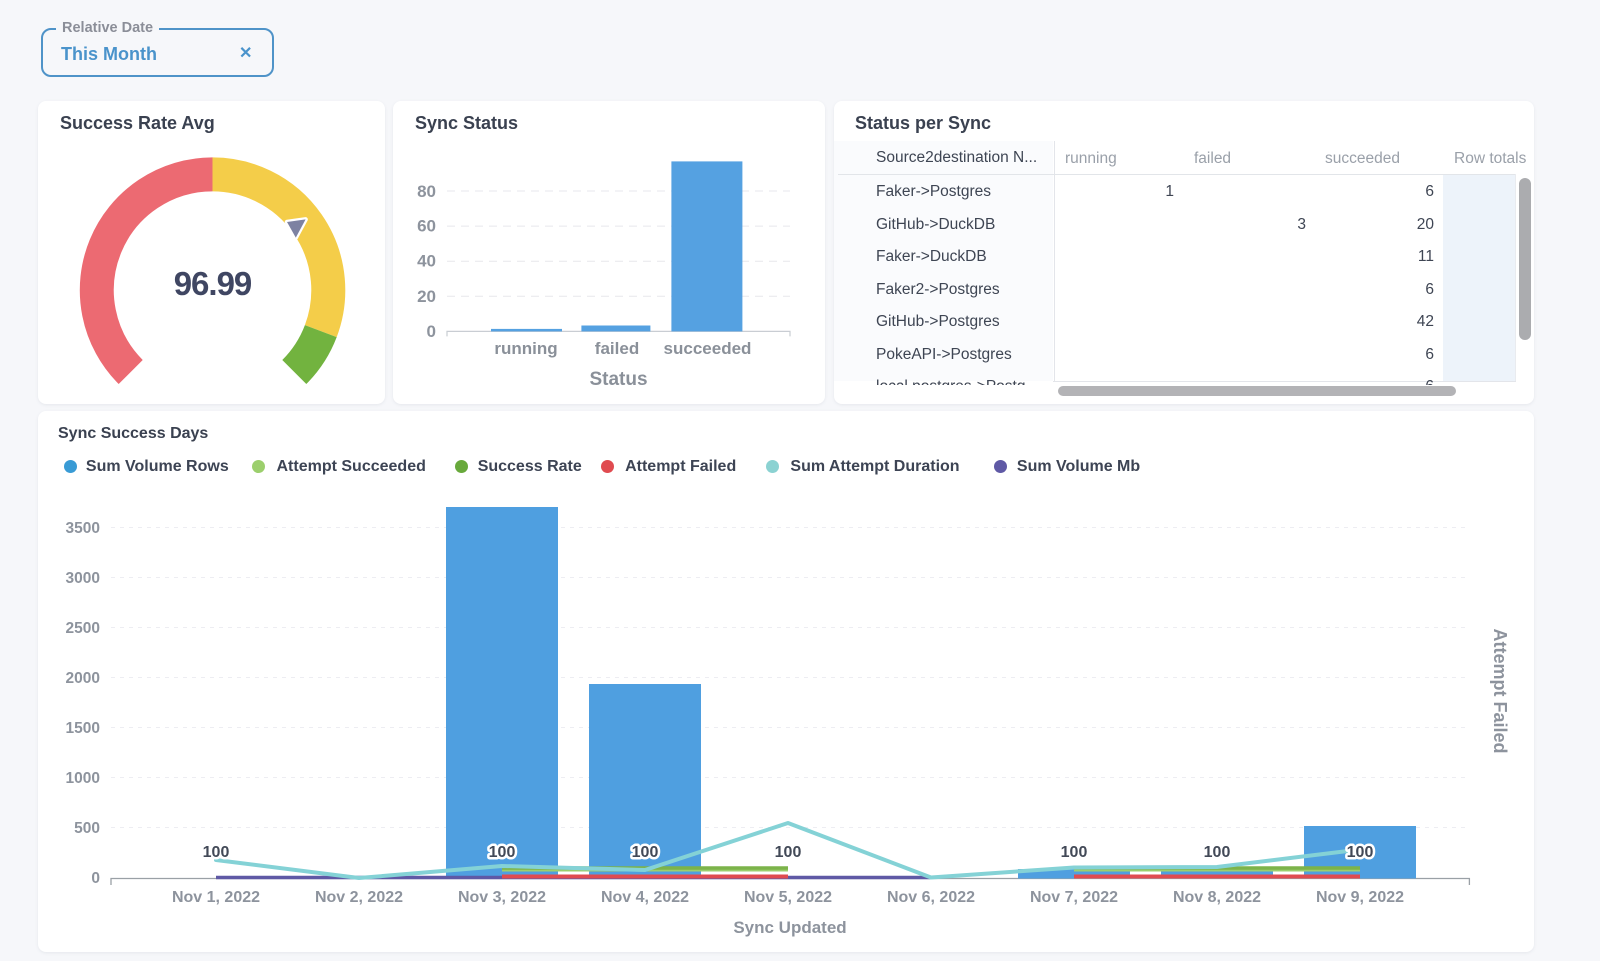  What do you see at coordinates (1360, 897) in the screenshot?
I see `svg-text: Nov 9, 2022` at bounding box center [1360, 897].